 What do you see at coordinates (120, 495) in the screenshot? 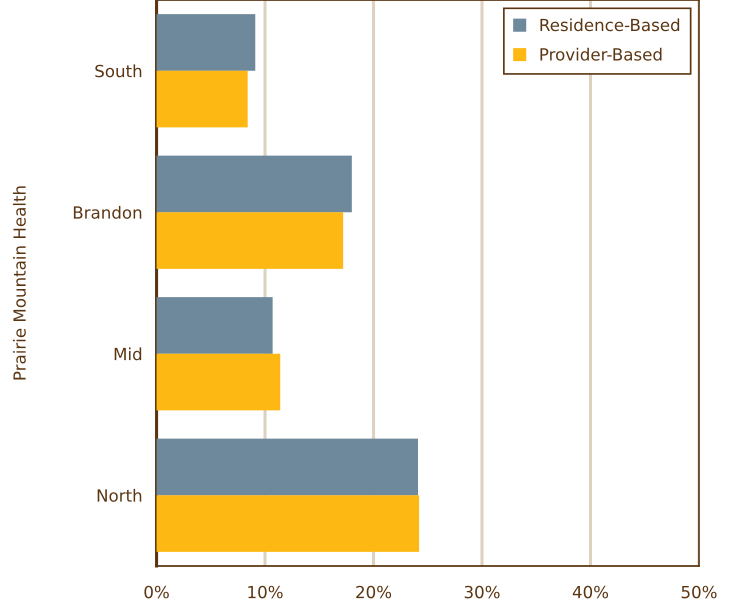
I see `y-tick-label: North` at bounding box center [120, 495].